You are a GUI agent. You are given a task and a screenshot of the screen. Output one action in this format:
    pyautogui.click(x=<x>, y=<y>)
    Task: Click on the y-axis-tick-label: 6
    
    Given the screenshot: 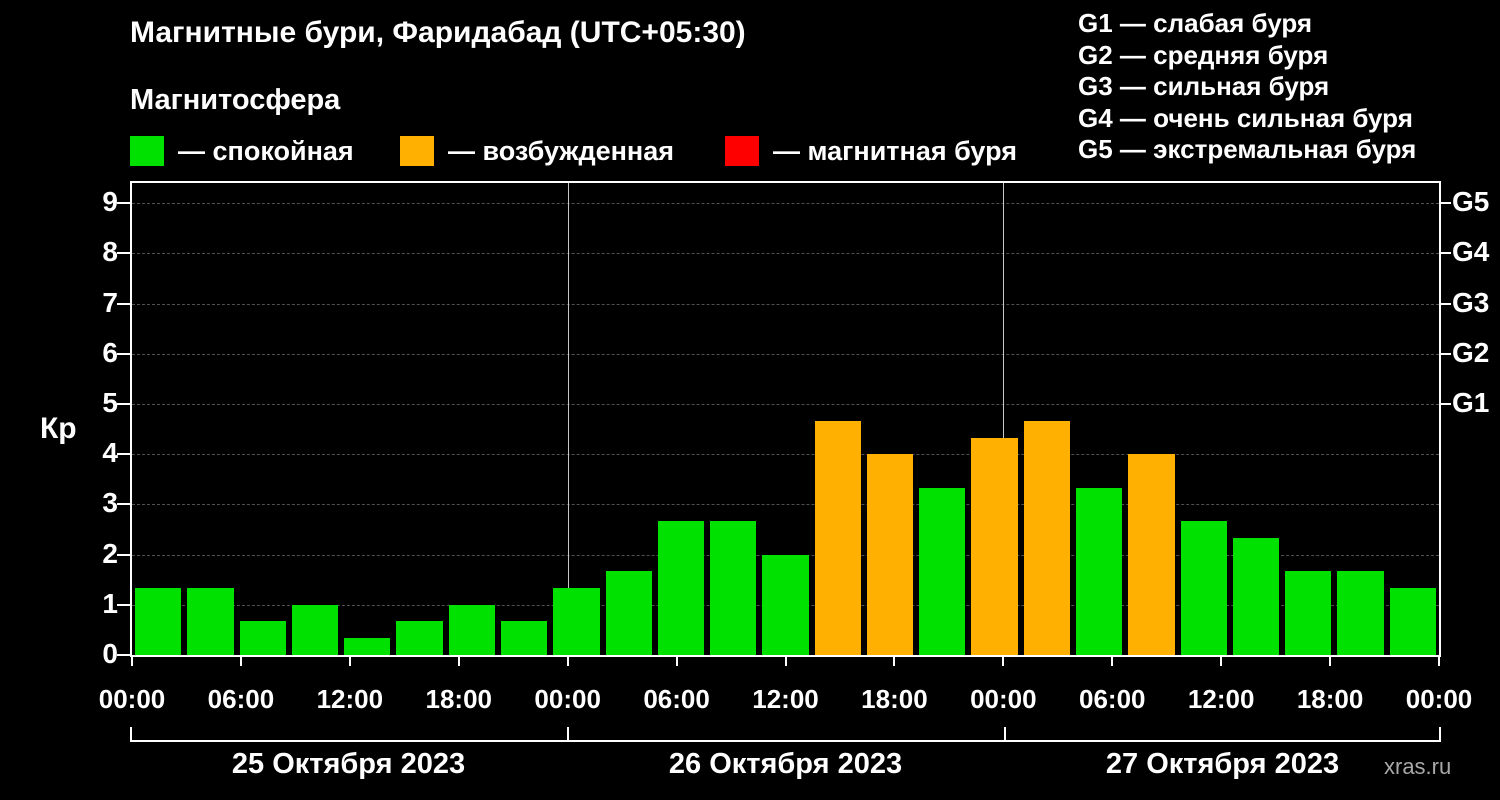 What is the action you would take?
    pyautogui.click(x=110, y=352)
    